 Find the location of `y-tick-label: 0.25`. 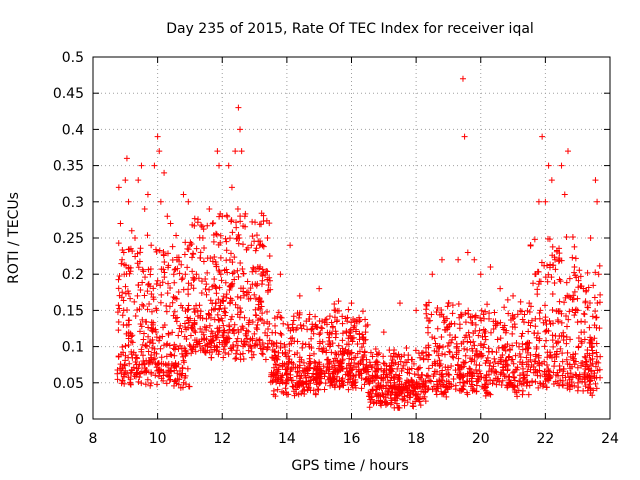

y-tick-label: 0.25 is located at coordinates (68, 239).